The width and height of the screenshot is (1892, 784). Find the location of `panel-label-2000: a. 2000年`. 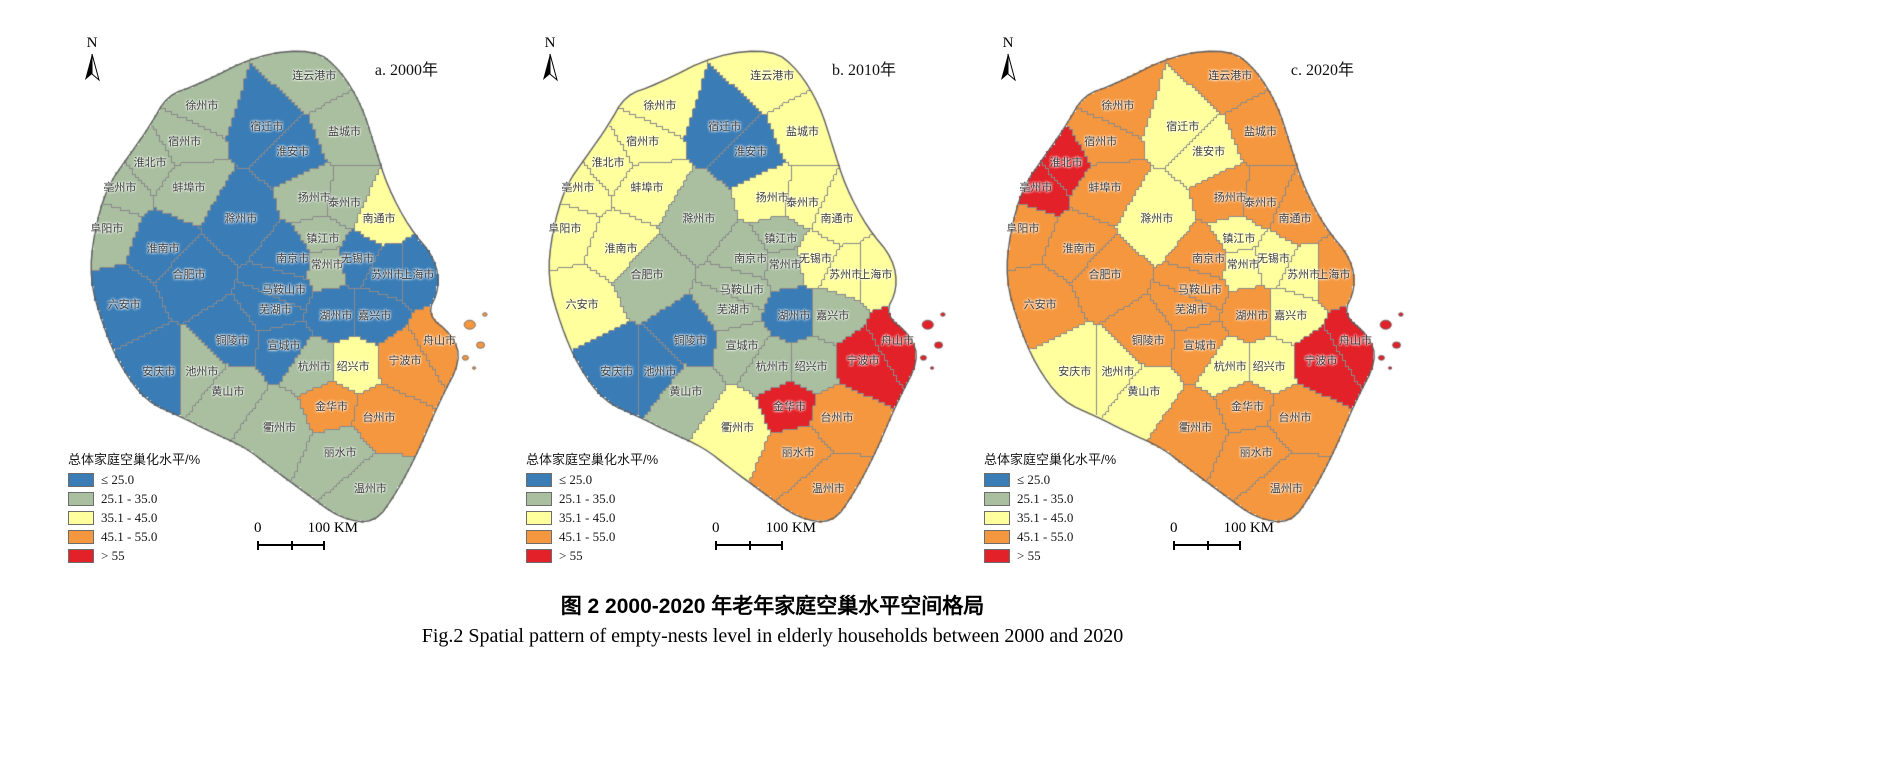

panel-label-2000: a. 2000年 is located at coordinates (406, 70).